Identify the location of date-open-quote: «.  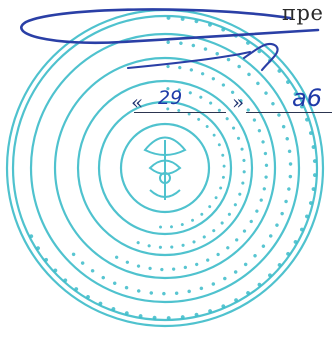
(137, 102).